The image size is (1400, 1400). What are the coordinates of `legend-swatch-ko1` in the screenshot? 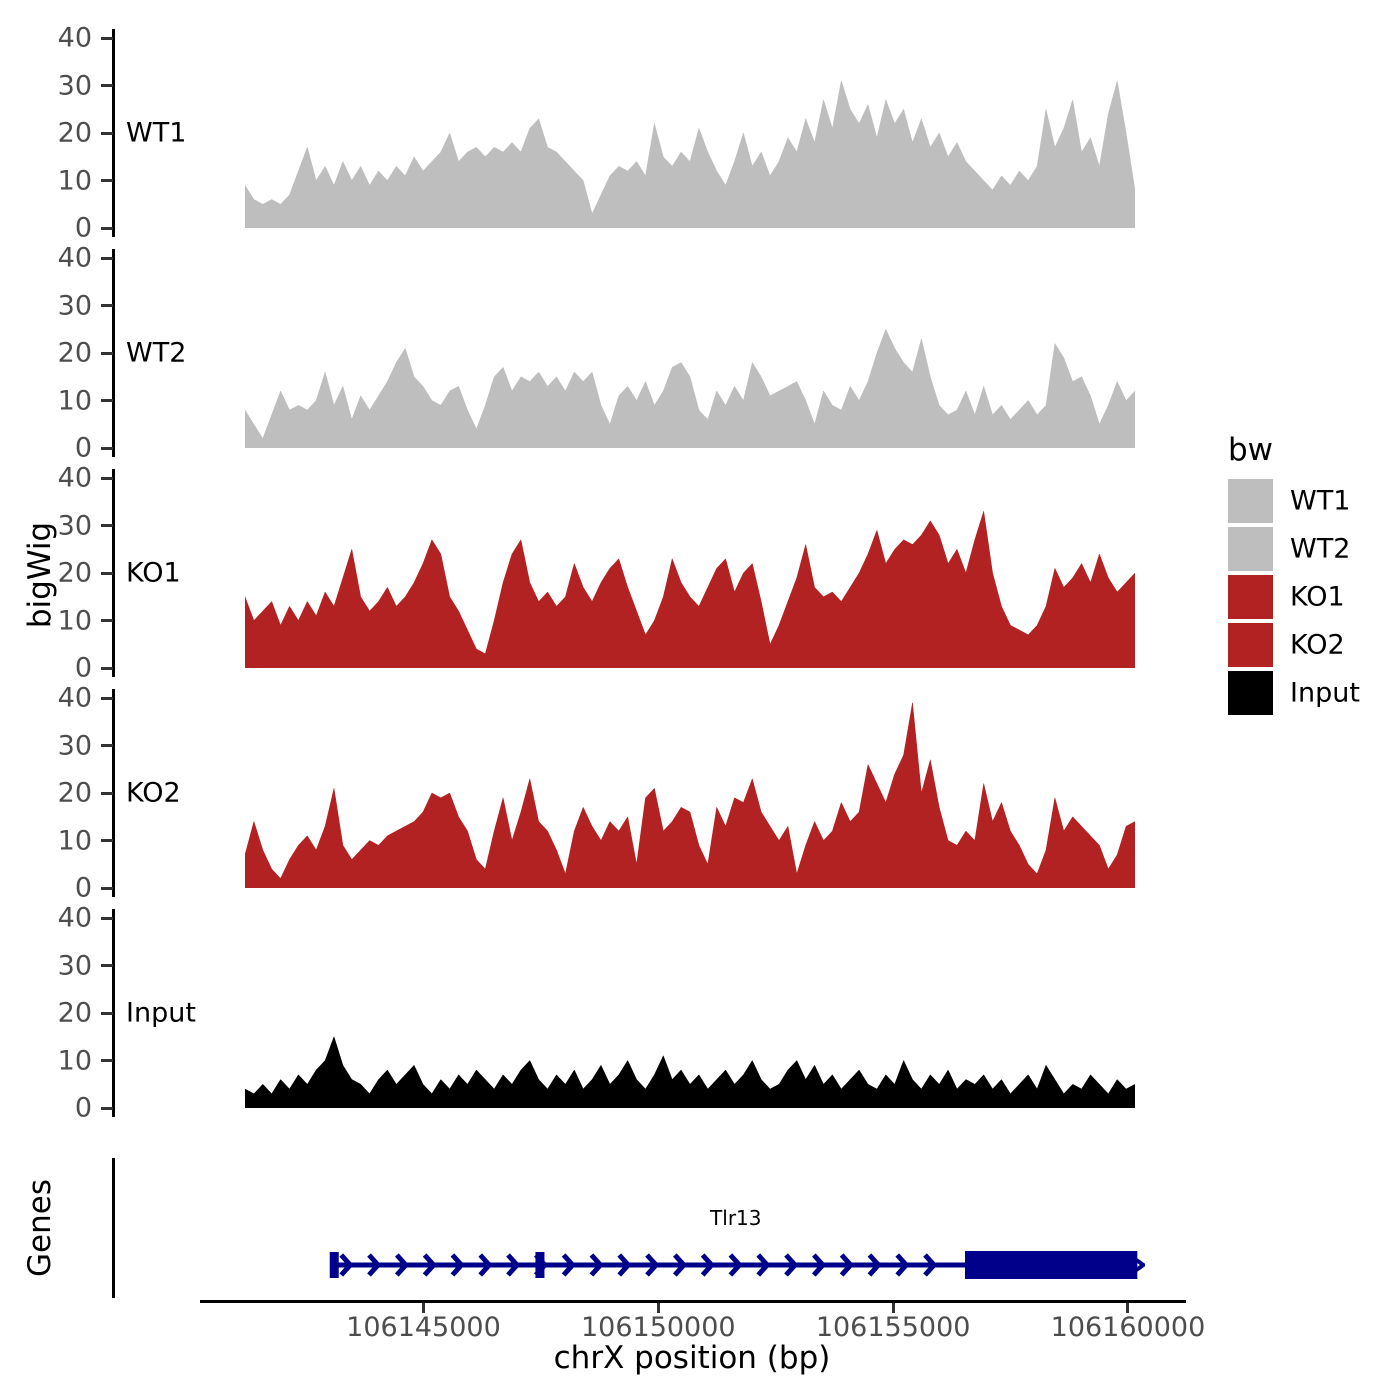 It's located at (1250, 597).